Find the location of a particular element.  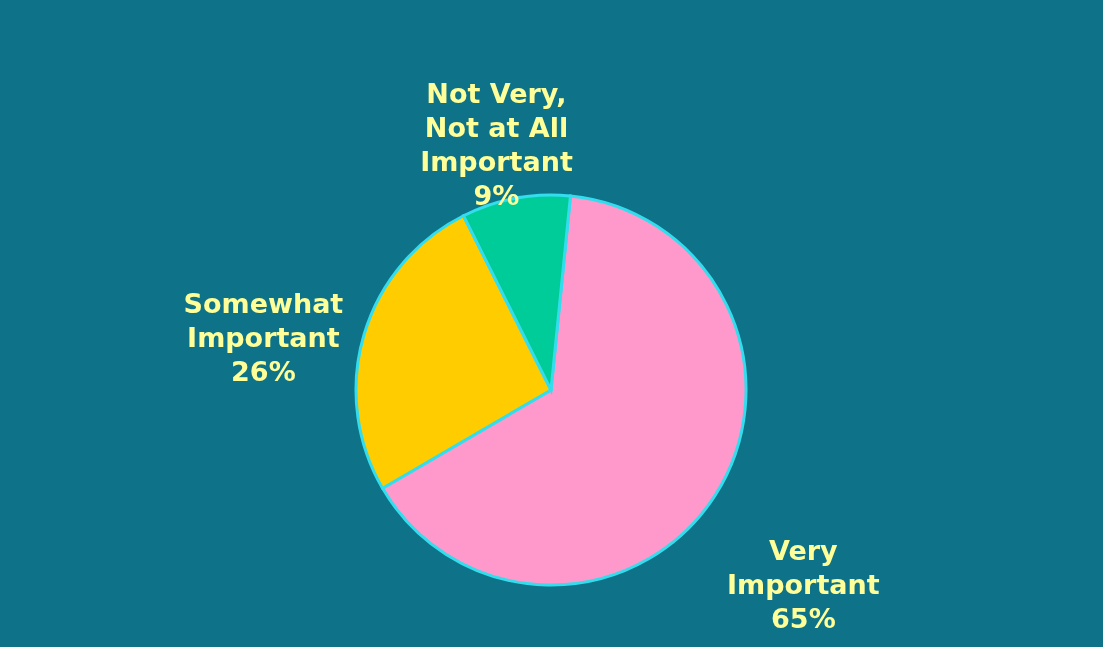

slice-label: Very Important is located at coordinates (803, 568).